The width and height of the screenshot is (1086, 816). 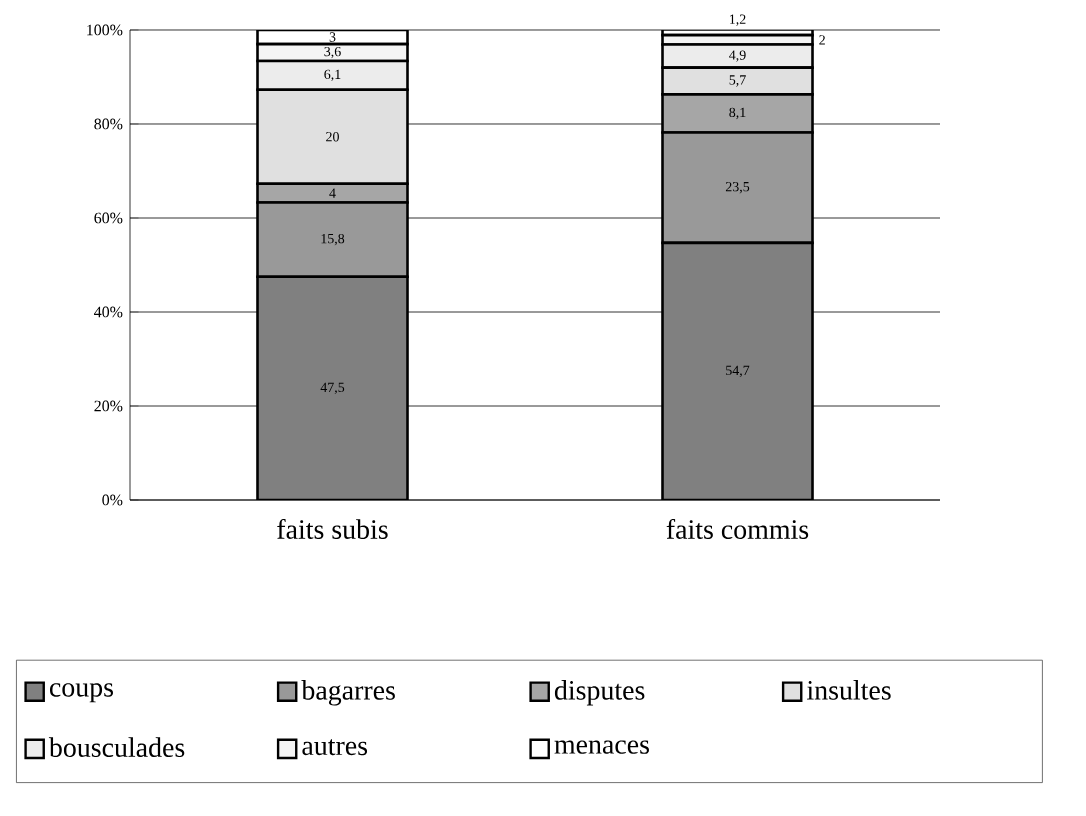 What do you see at coordinates (81, 693) in the screenshot?
I see `legend-label: coups` at bounding box center [81, 693].